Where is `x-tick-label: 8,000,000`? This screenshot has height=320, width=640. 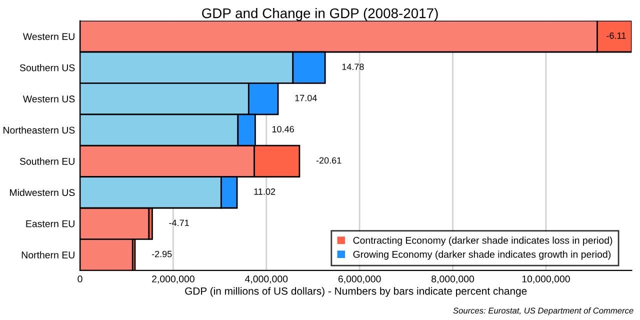
x-tick-label: 8,000,000 is located at coordinates (453, 280).